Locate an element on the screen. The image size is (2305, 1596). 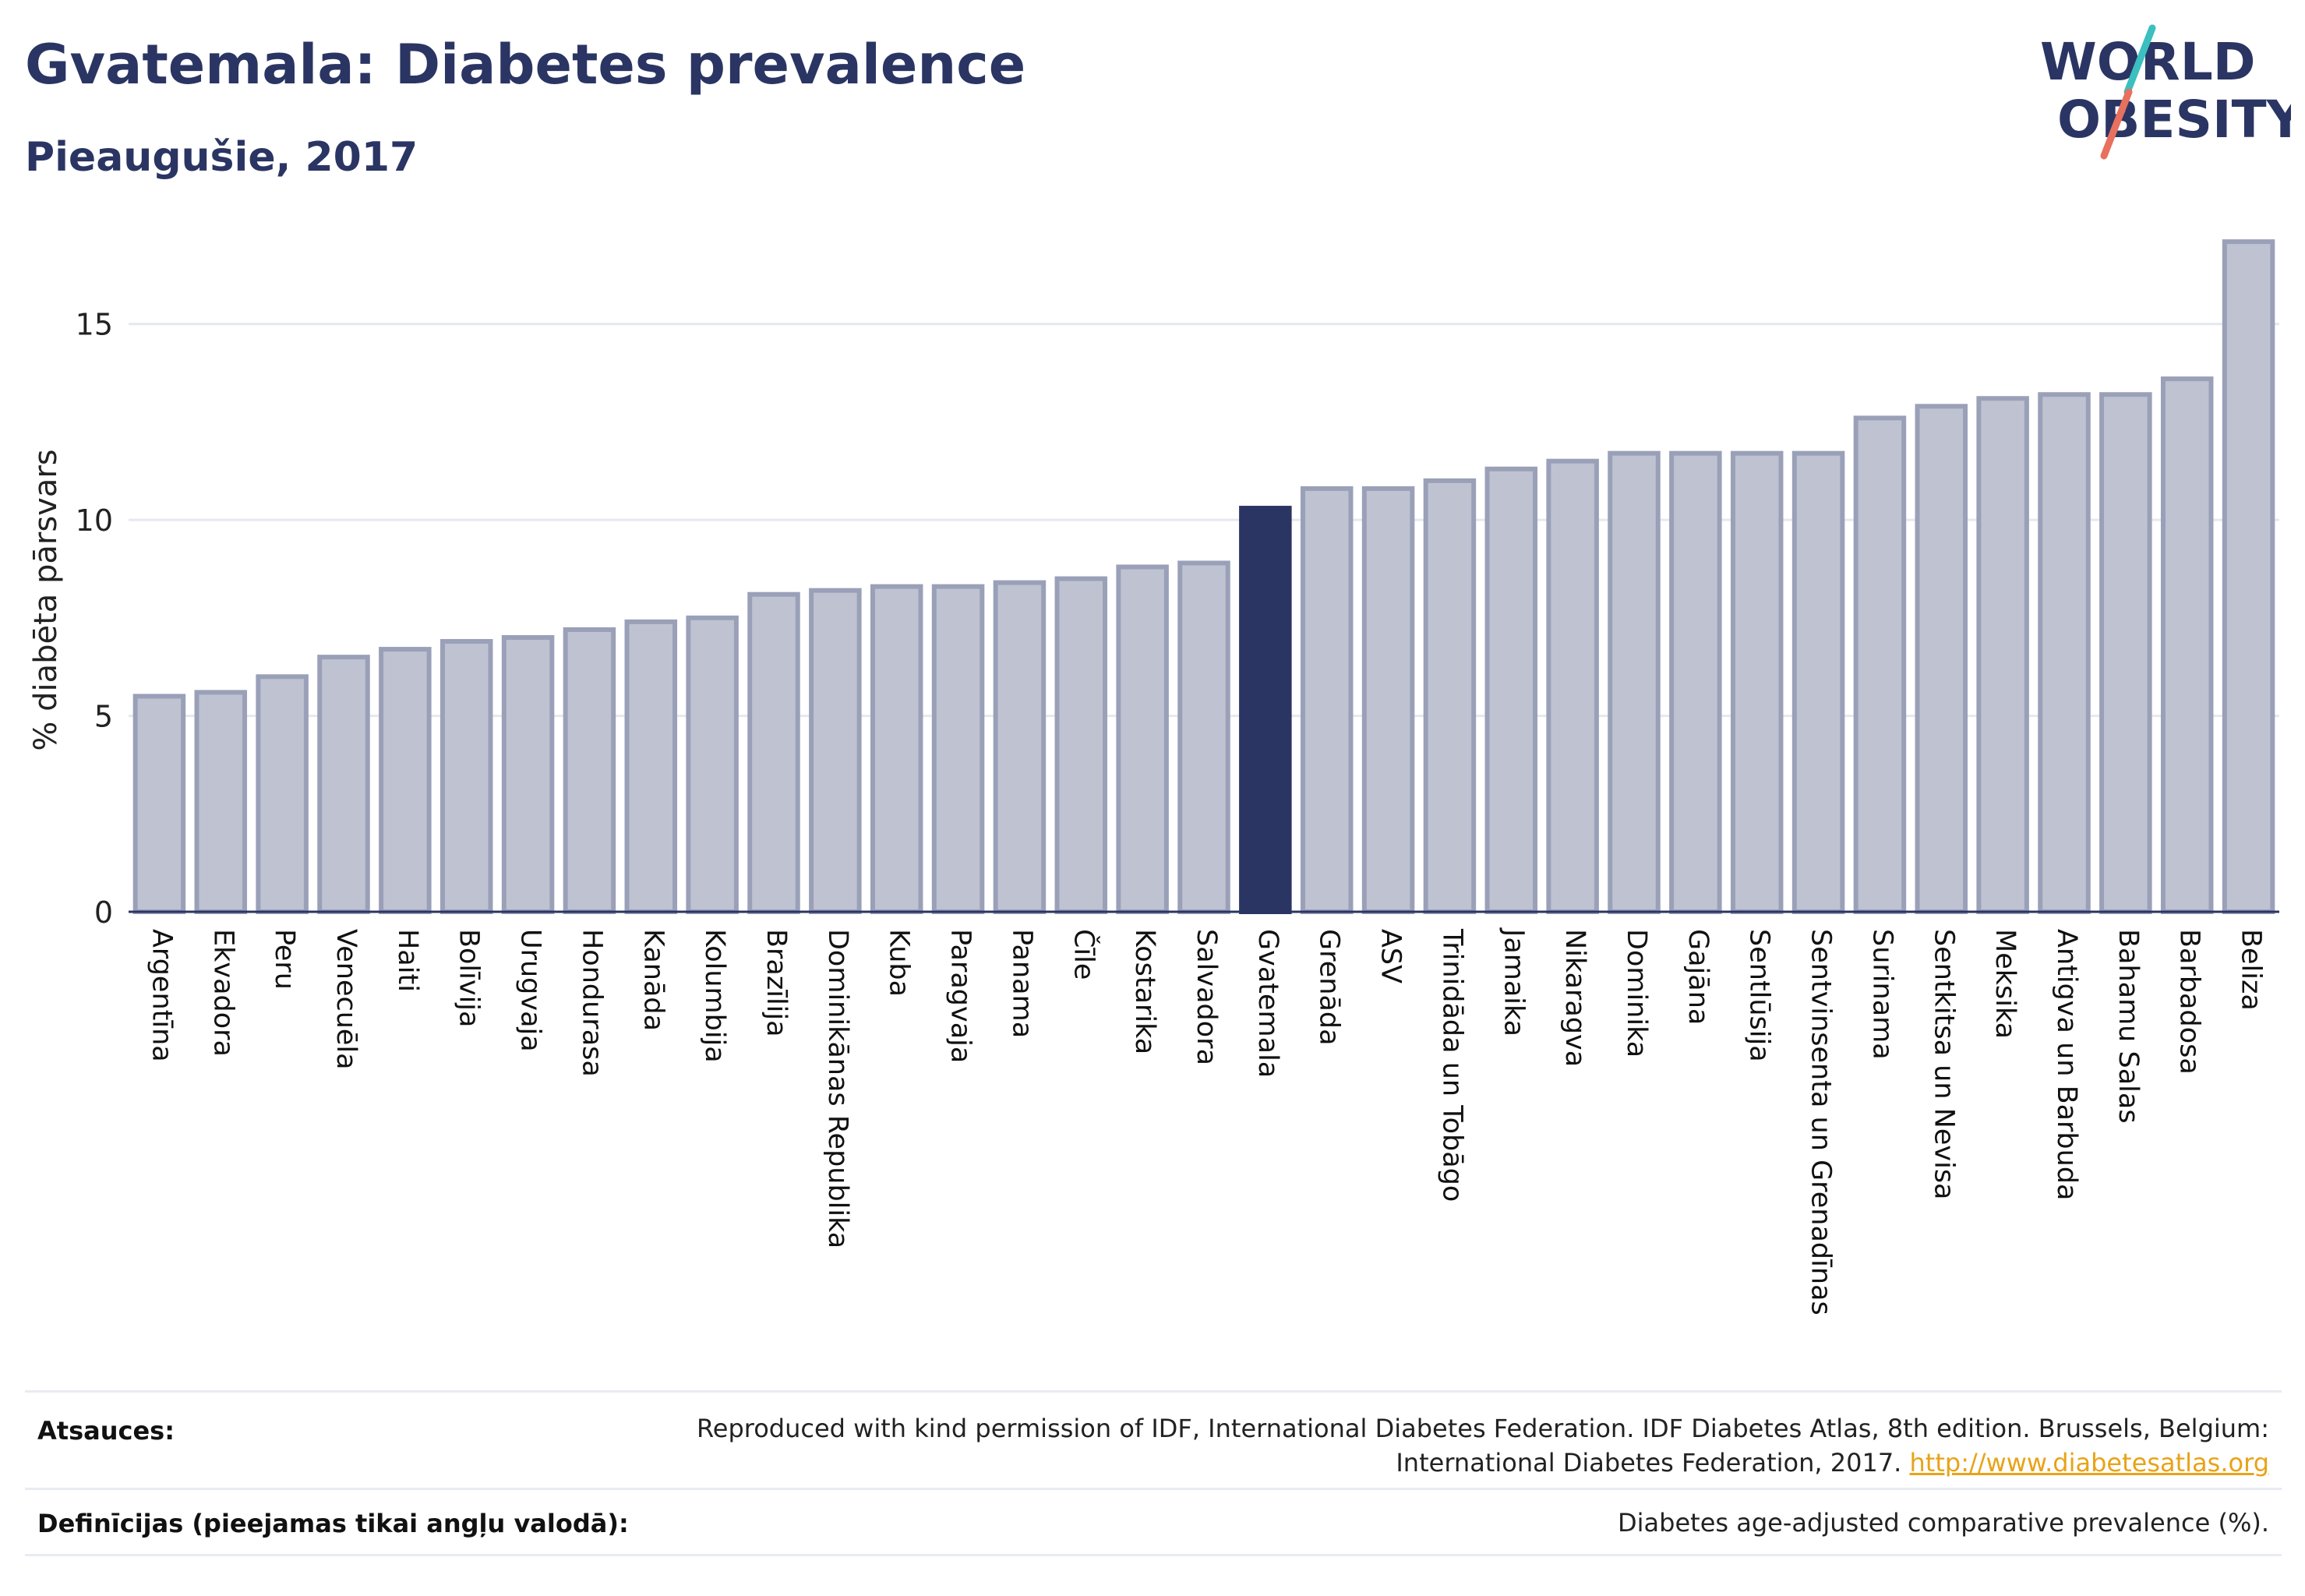
y-axis-ticks: 0 5 10 15 is located at coordinates (94, 619).